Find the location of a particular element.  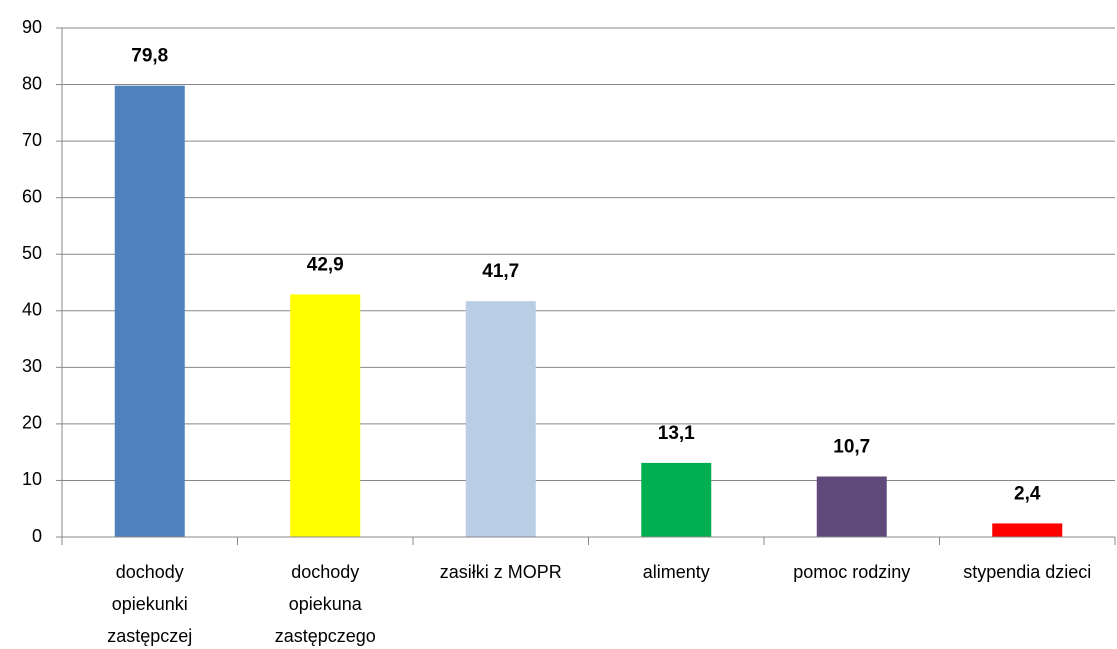

value-label: 2,4 is located at coordinates (1027, 493).